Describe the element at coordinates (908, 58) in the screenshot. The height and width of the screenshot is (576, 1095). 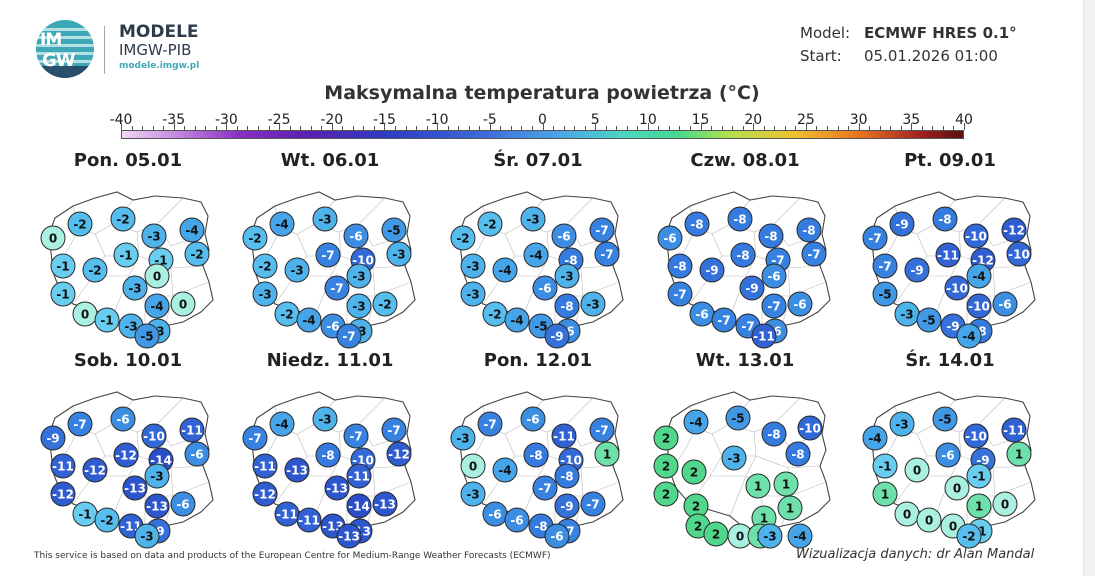
I see `start-row: Start: 05.01.2026 01:00` at that location.